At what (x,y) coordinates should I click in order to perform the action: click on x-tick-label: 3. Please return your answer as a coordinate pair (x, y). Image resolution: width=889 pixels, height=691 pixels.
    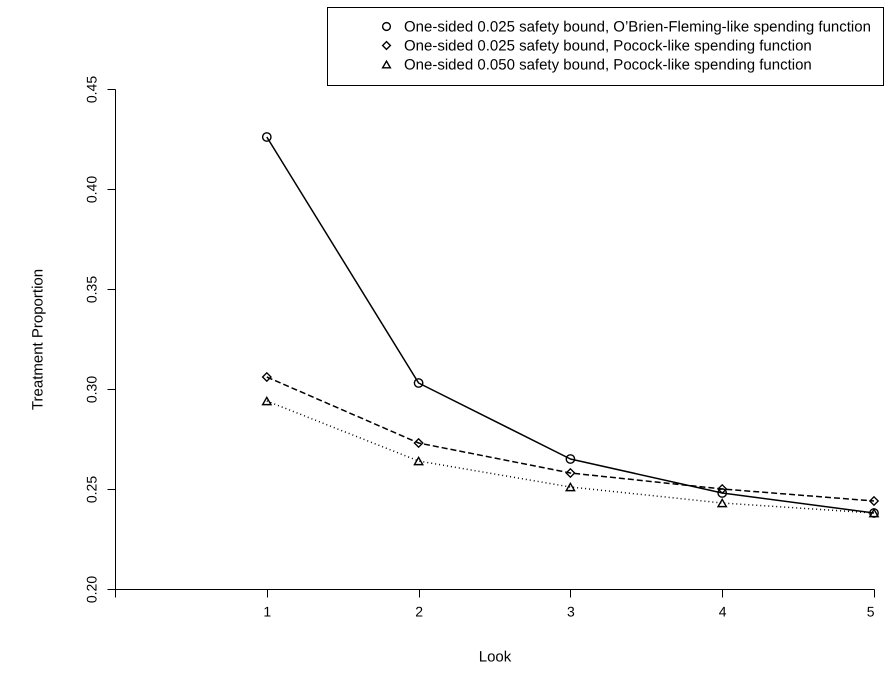
    Looking at the image, I should click on (571, 612).